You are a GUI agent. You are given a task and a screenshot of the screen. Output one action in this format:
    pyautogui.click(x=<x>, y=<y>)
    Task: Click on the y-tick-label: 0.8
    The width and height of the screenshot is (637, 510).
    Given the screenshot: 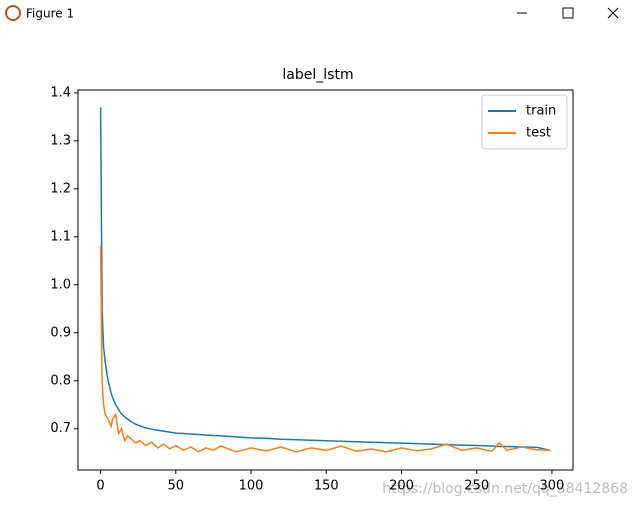 What is the action you would take?
    pyautogui.click(x=60, y=380)
    